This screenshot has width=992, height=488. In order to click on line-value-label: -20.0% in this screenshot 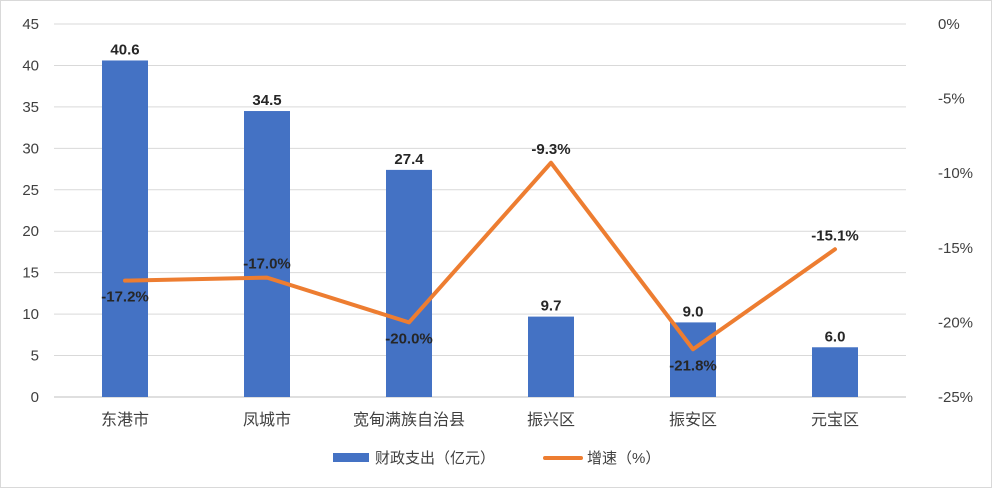, I will do `click(409, 338)`.